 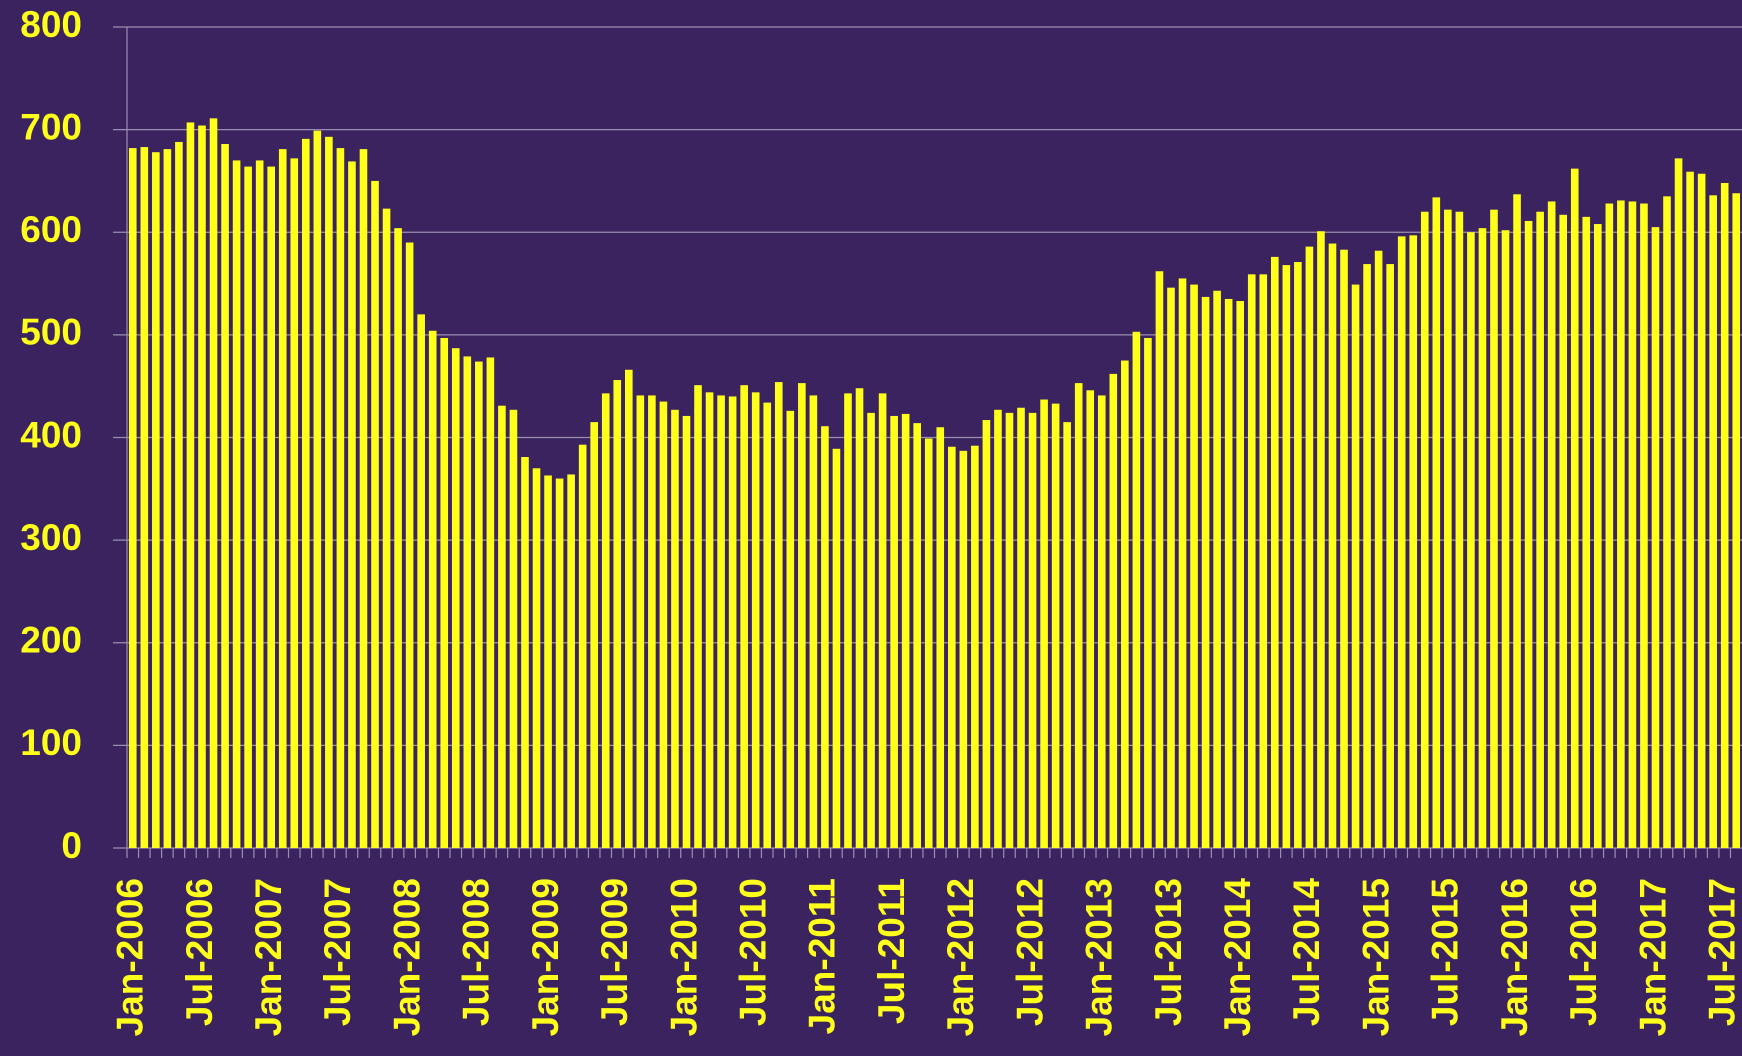 What do you see at coordinates (891, 951) in the screenshot?
I see `x-tick-label: Jul-2011` at bounding box center [891, 951].